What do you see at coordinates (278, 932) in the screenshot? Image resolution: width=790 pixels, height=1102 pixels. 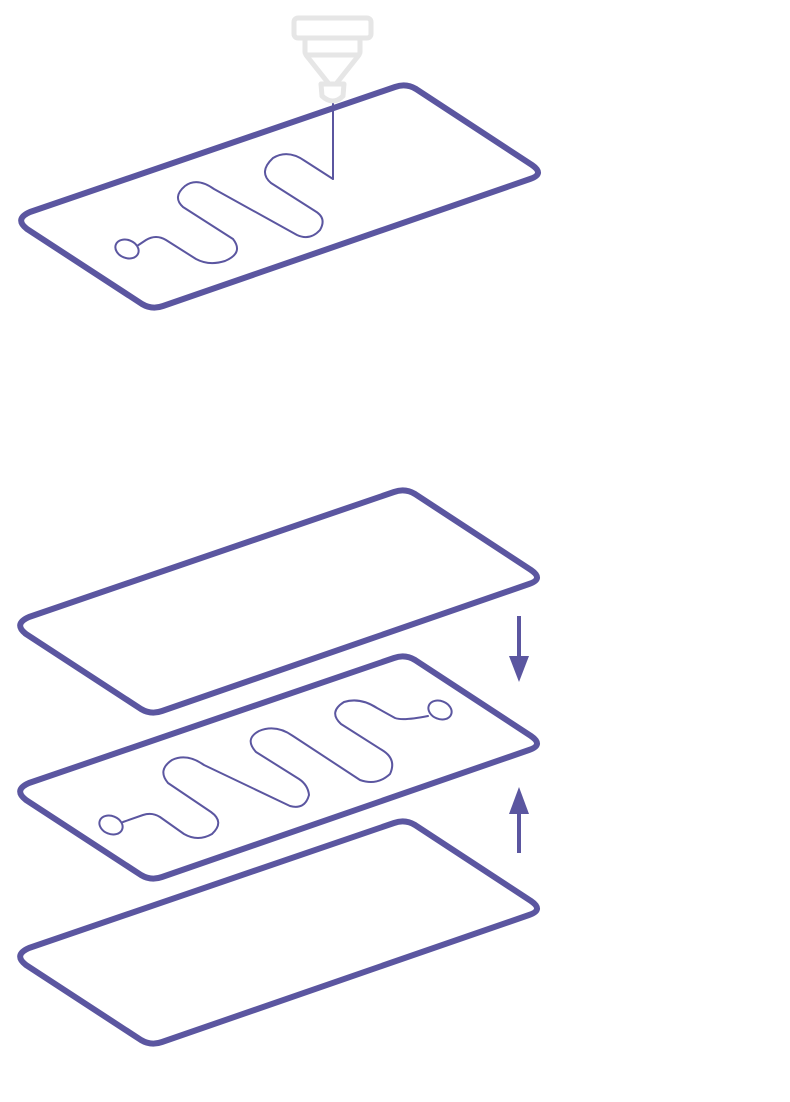 I see `bottom-base-plate` at bounding box center [278, 932].